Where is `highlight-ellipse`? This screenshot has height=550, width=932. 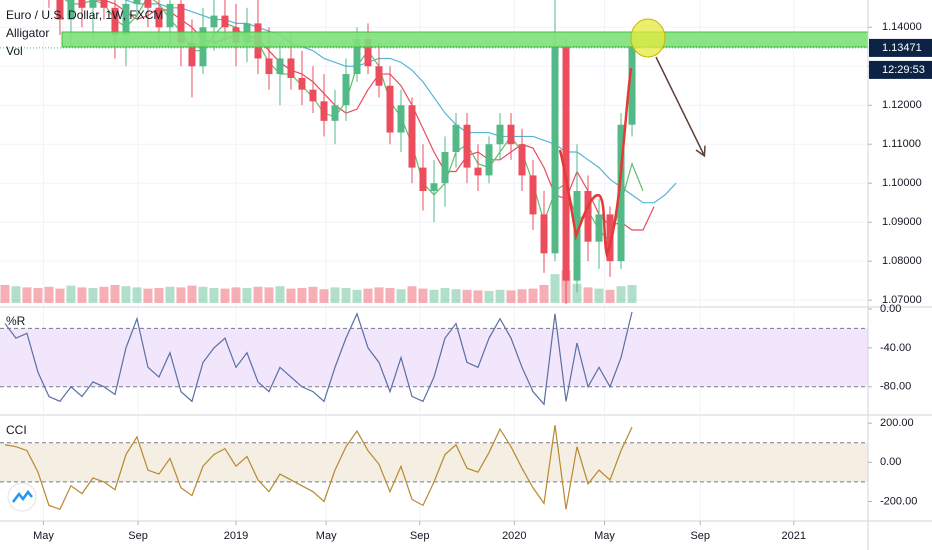
highlight-ellipse is located at coordinates (648, 38).